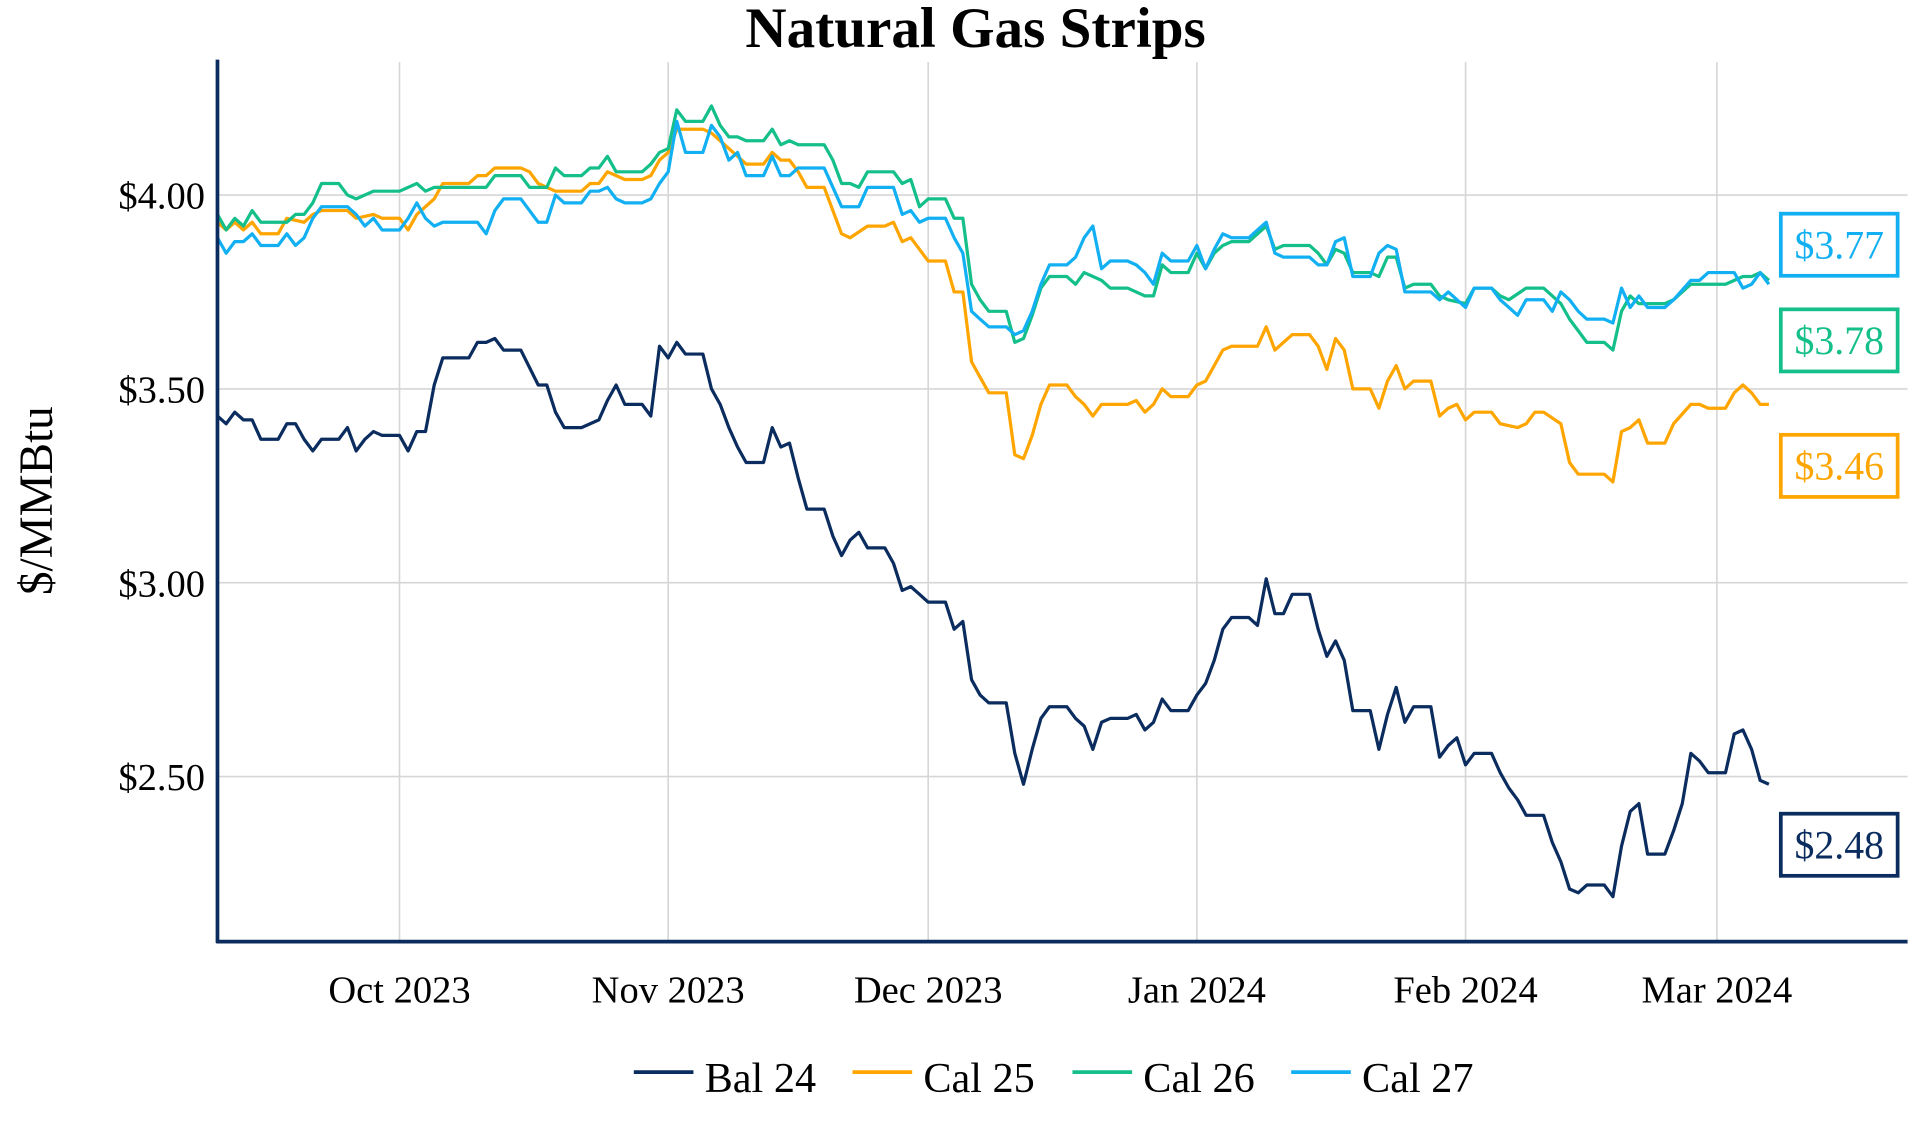  I want to click on y-tick-label: $3.50, so click(161, 391).